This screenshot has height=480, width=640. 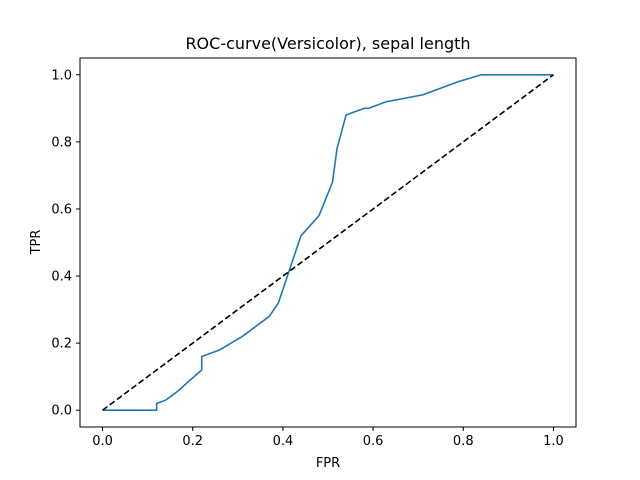 I want to click on chart-title: ROC-curve(Versicolor), sepal length, so click(x=327, y=43).